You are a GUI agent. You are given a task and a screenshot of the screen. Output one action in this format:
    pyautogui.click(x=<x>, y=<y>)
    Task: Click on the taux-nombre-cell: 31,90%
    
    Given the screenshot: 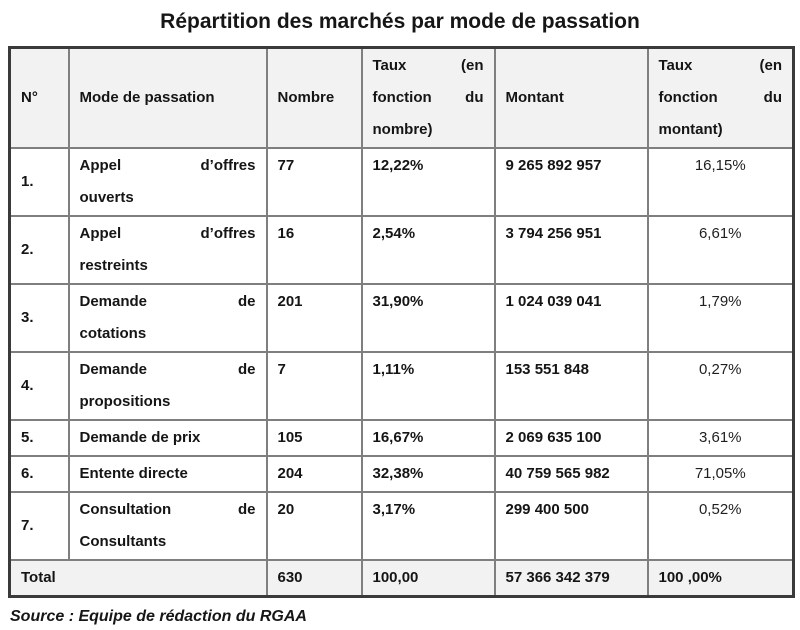 What is the action you would take?
    pyautogui.click(x=428, y=318)
    